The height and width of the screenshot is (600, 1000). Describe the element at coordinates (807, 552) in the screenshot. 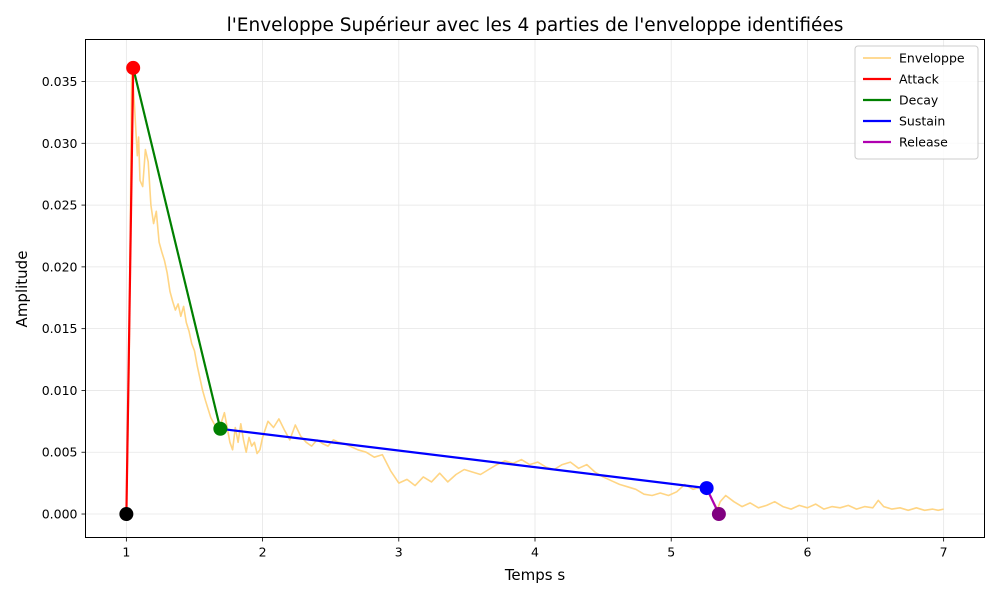

I see `x-tick-label: 6` at that location.